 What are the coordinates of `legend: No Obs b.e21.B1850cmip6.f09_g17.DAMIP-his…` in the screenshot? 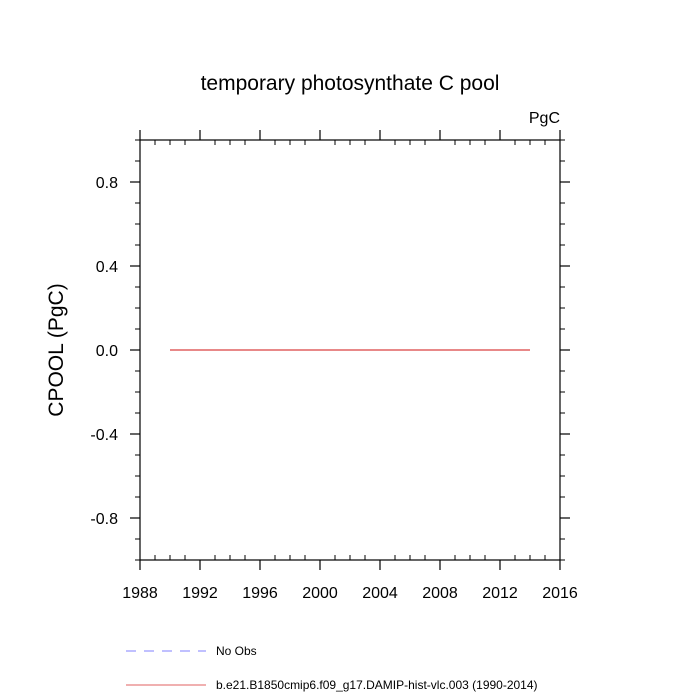 It's located at (332, 668).